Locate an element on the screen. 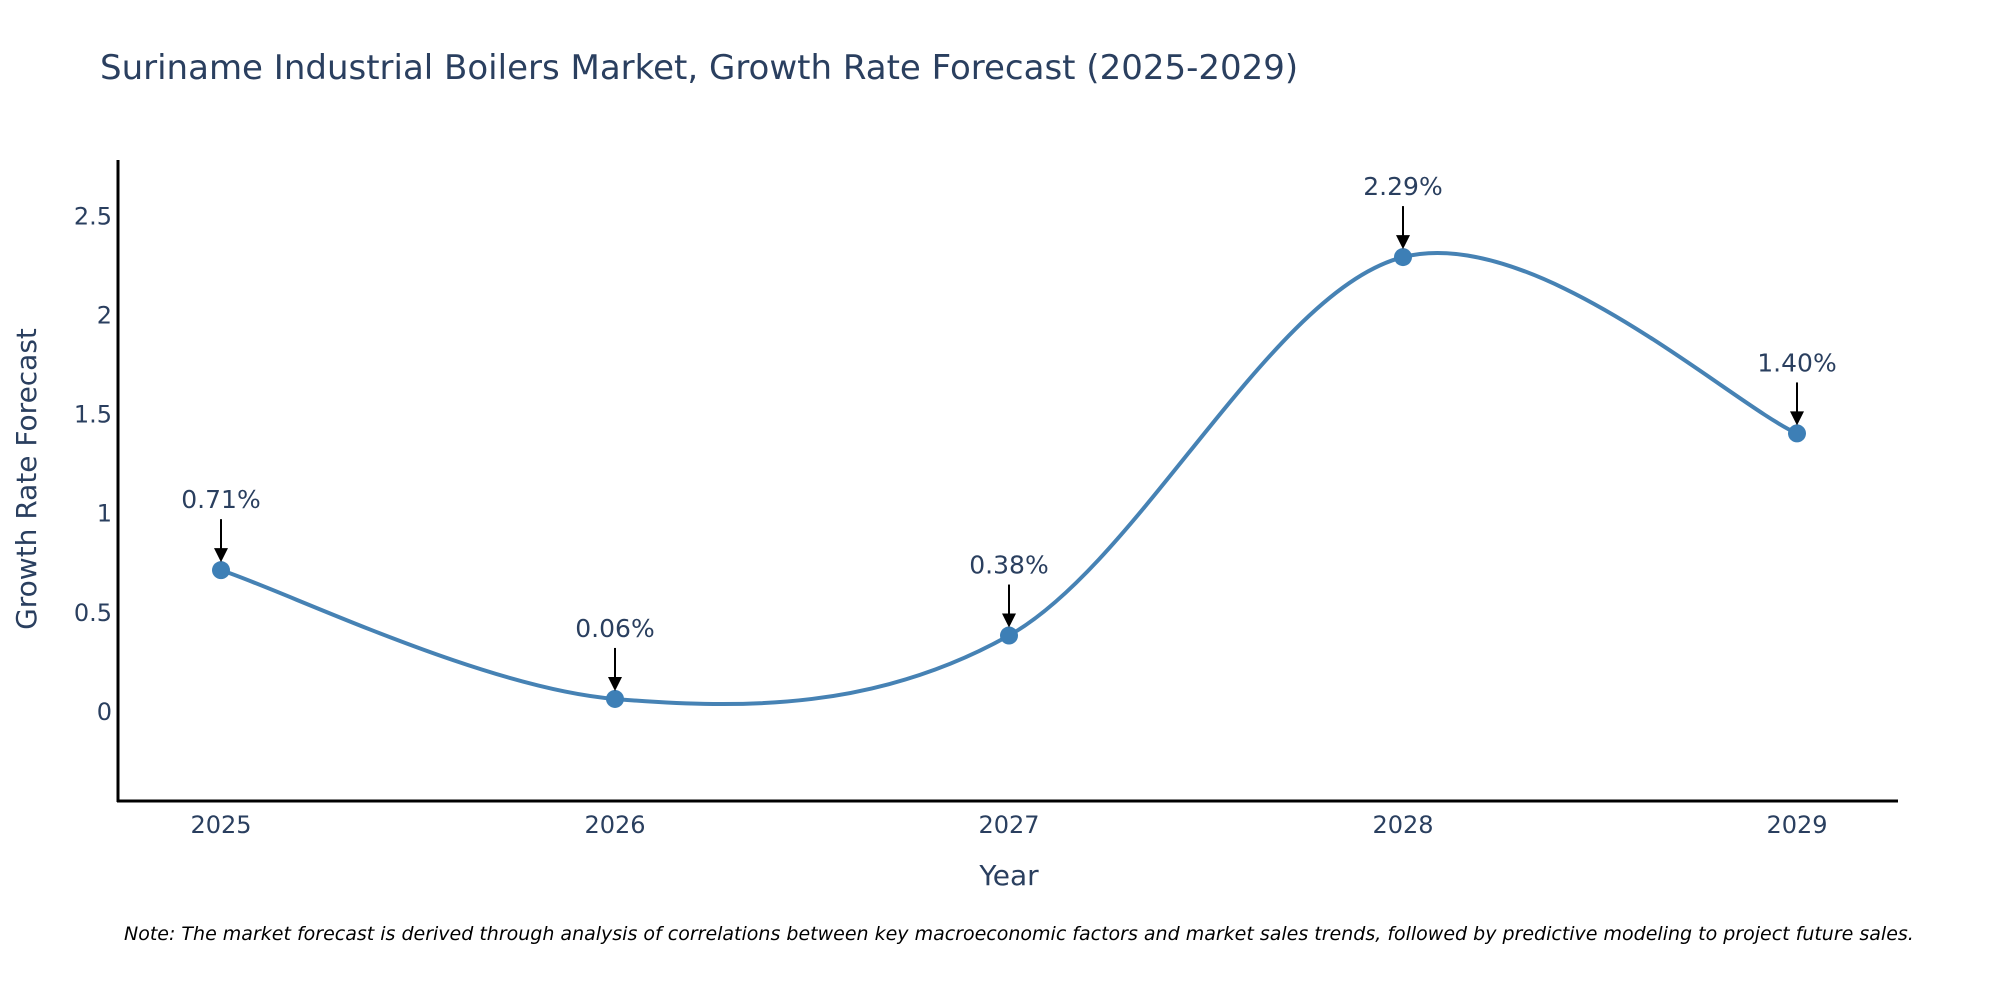 Image resolution: width=2000 pixels, height=1000 pixels. x-tick-label: 2029 is located at coordinates (1796, 825).